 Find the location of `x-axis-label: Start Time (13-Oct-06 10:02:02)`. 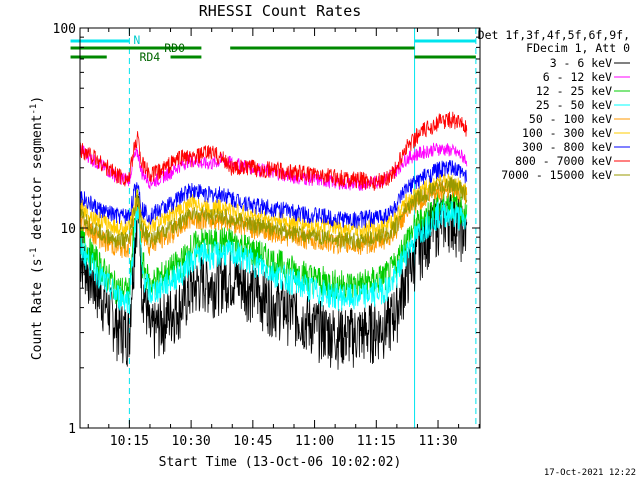

x-axis-label: Start Time (13-Oct-06 10:02:02) is located at coordinates (280, 462).